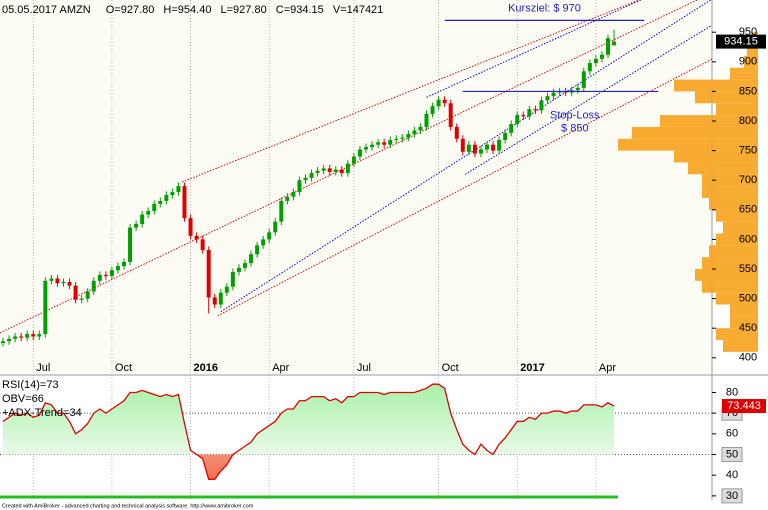 This screenshot has width=768, height=510. What do you see at coordinates (748, 299) in the screenshot?
I see `y-tick-label: 500` at bounding box center [748, 299].